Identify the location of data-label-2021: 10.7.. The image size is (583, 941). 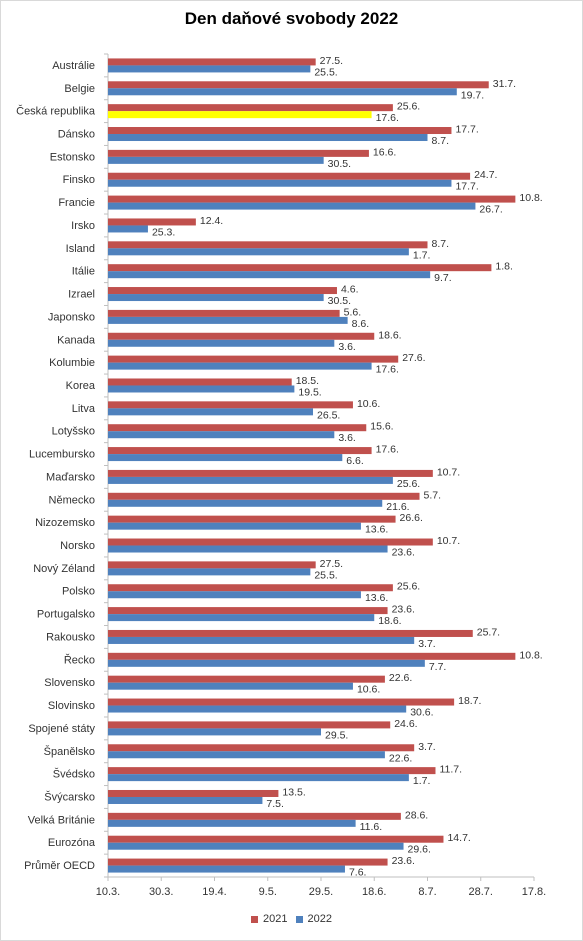
(448, 541).